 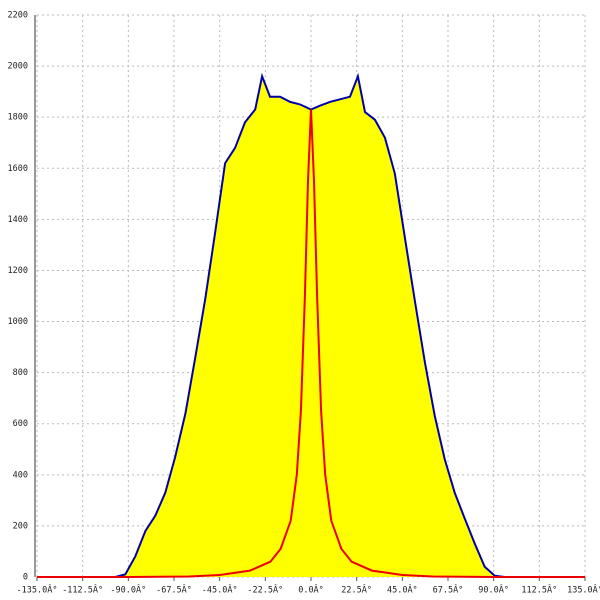 I want to click on x-tick-label: -67.5Â°, so click(x=174, y=590).